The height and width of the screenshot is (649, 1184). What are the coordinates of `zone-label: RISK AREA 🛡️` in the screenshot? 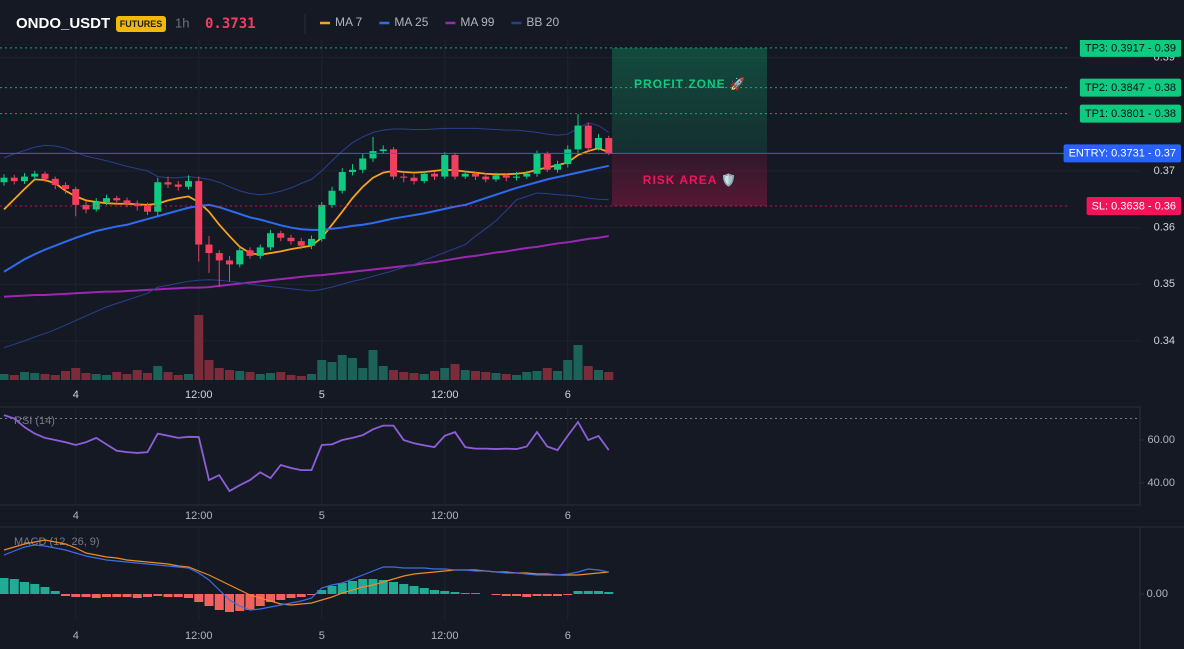 It's located at (690, 180).